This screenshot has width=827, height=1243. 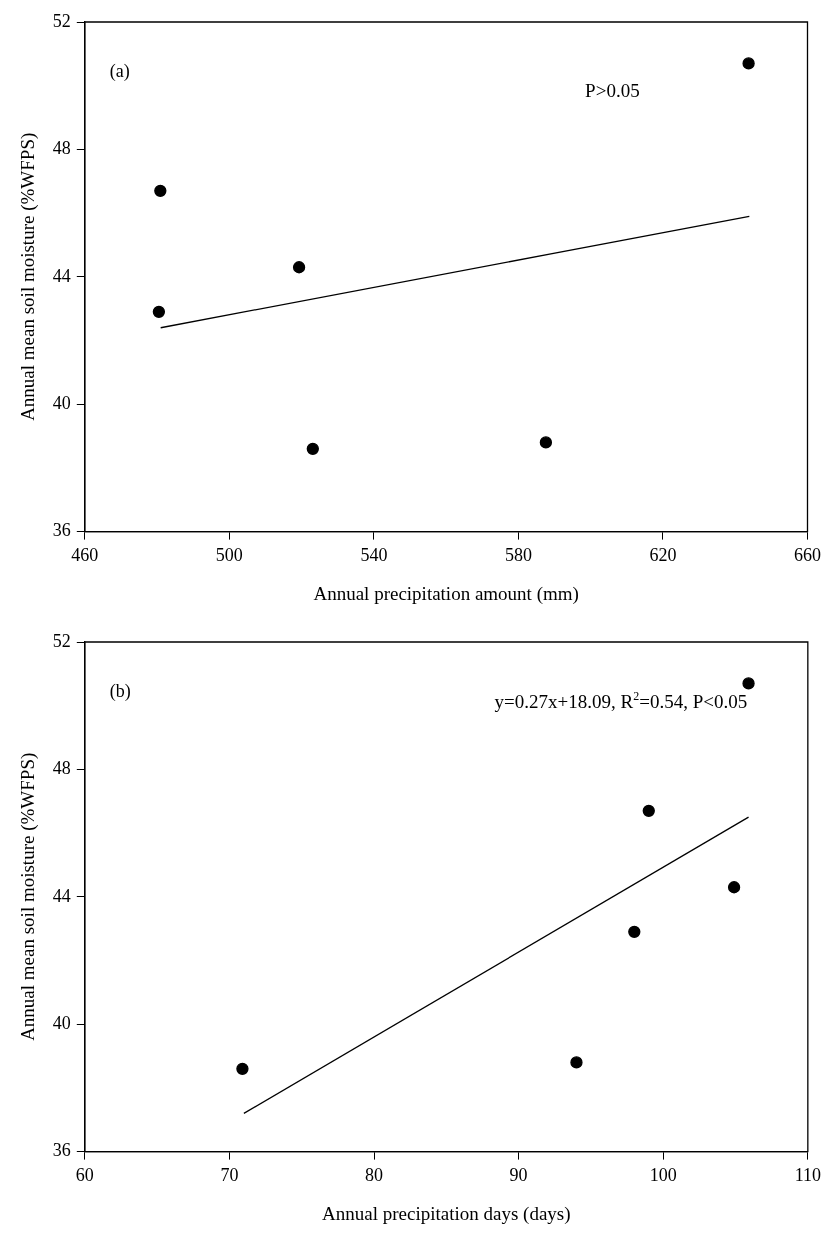 What do you see at coordinates (808, 1175) in the screenshot?
I see `x-tick-label: 110` at bounding box center [808, 1175].